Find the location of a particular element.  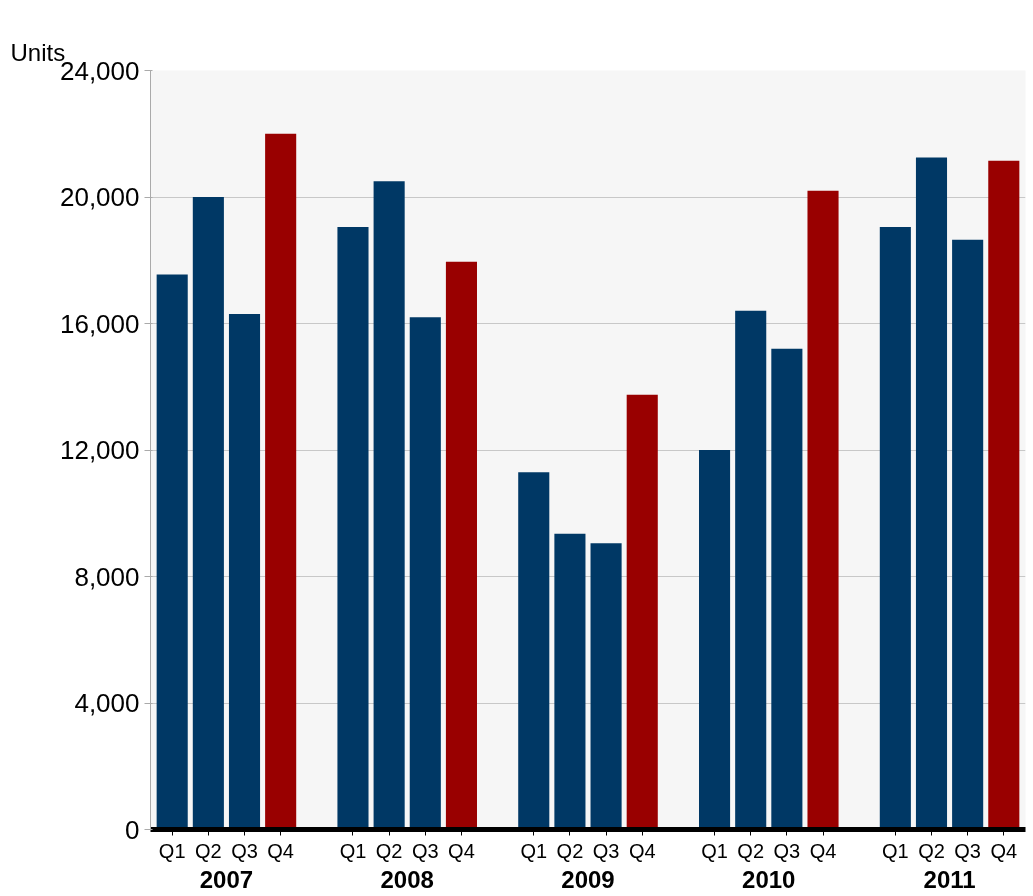

text: 2008 is located at coordinates (407, 879).